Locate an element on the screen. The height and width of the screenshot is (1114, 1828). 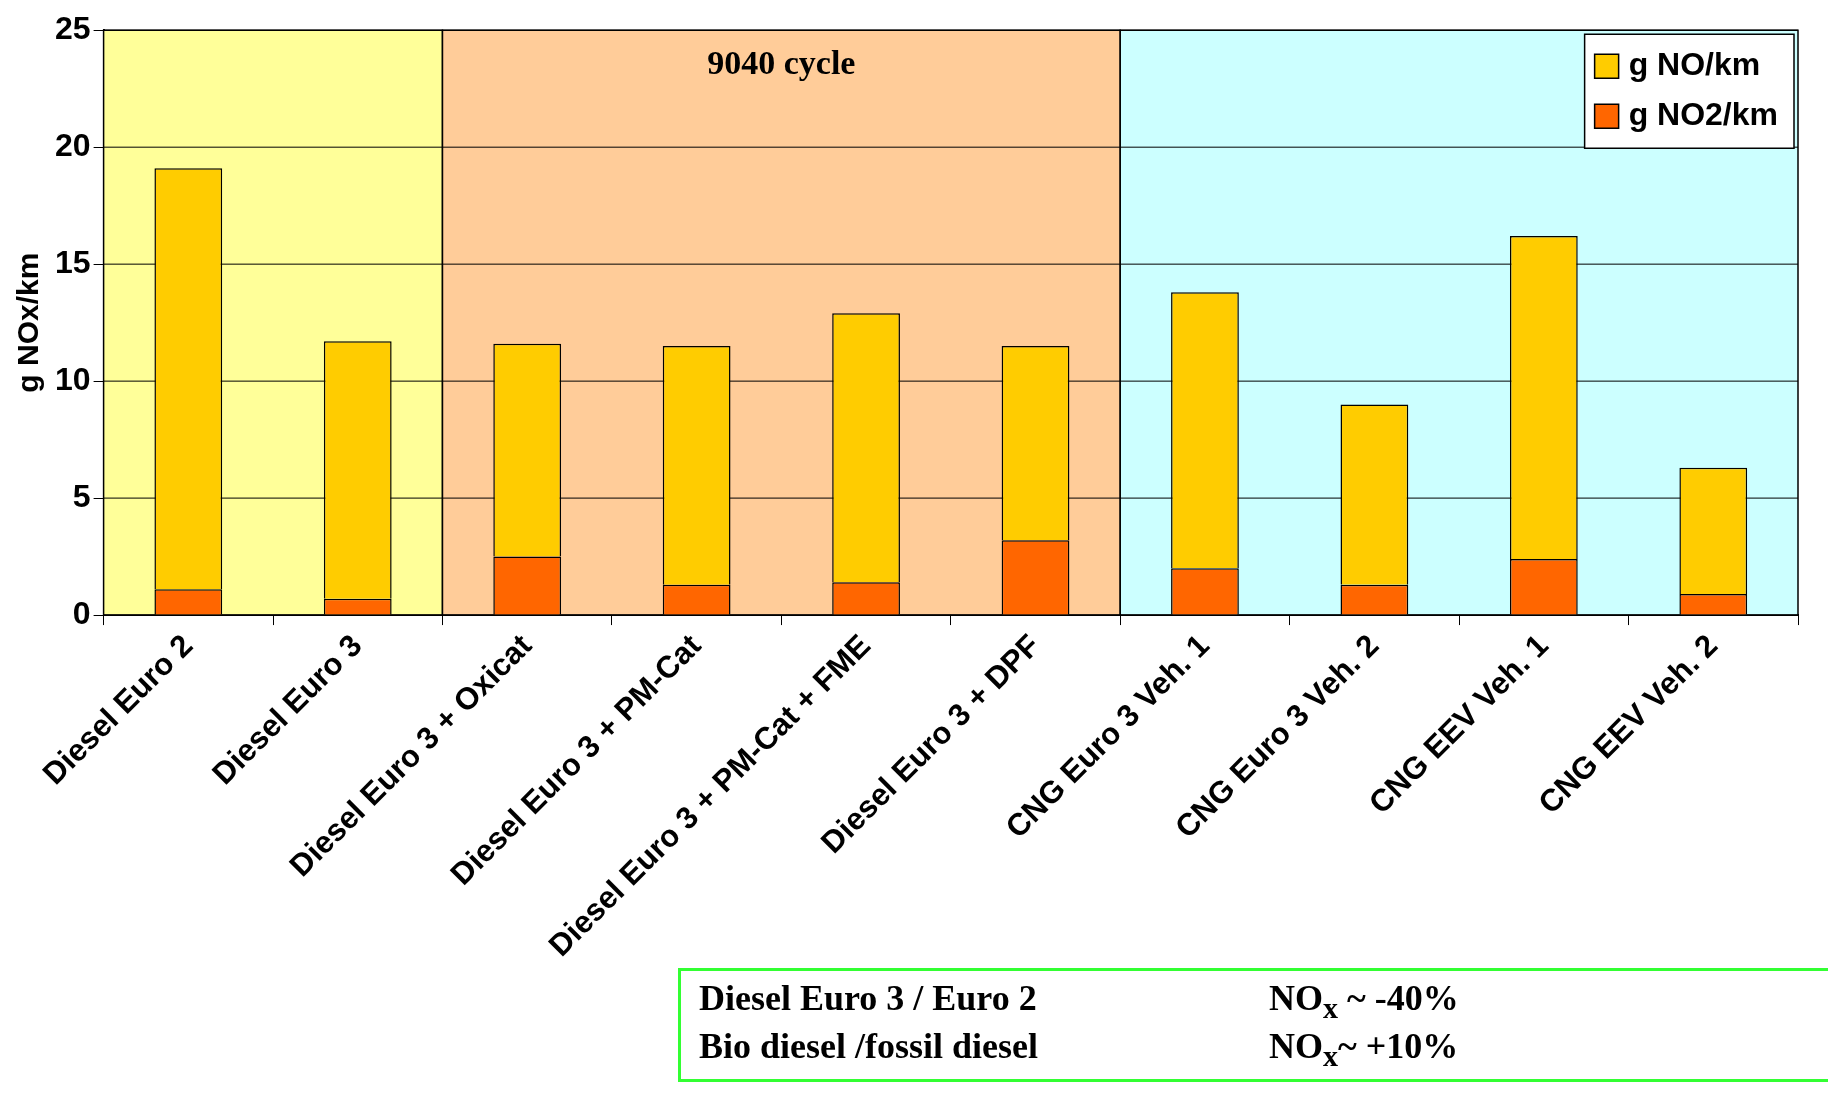
y-tick-label: 25 is located at coordinates (73, 28).